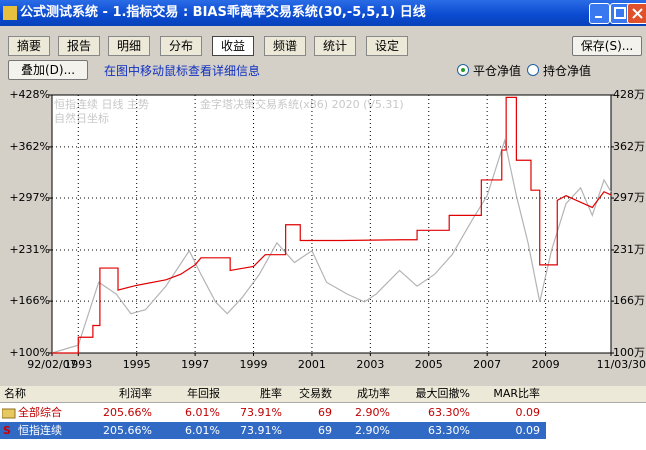 This screenshot has width=646, height=450. I want to click on radio-closed-equity: 平仓净值, so click(489, 70).